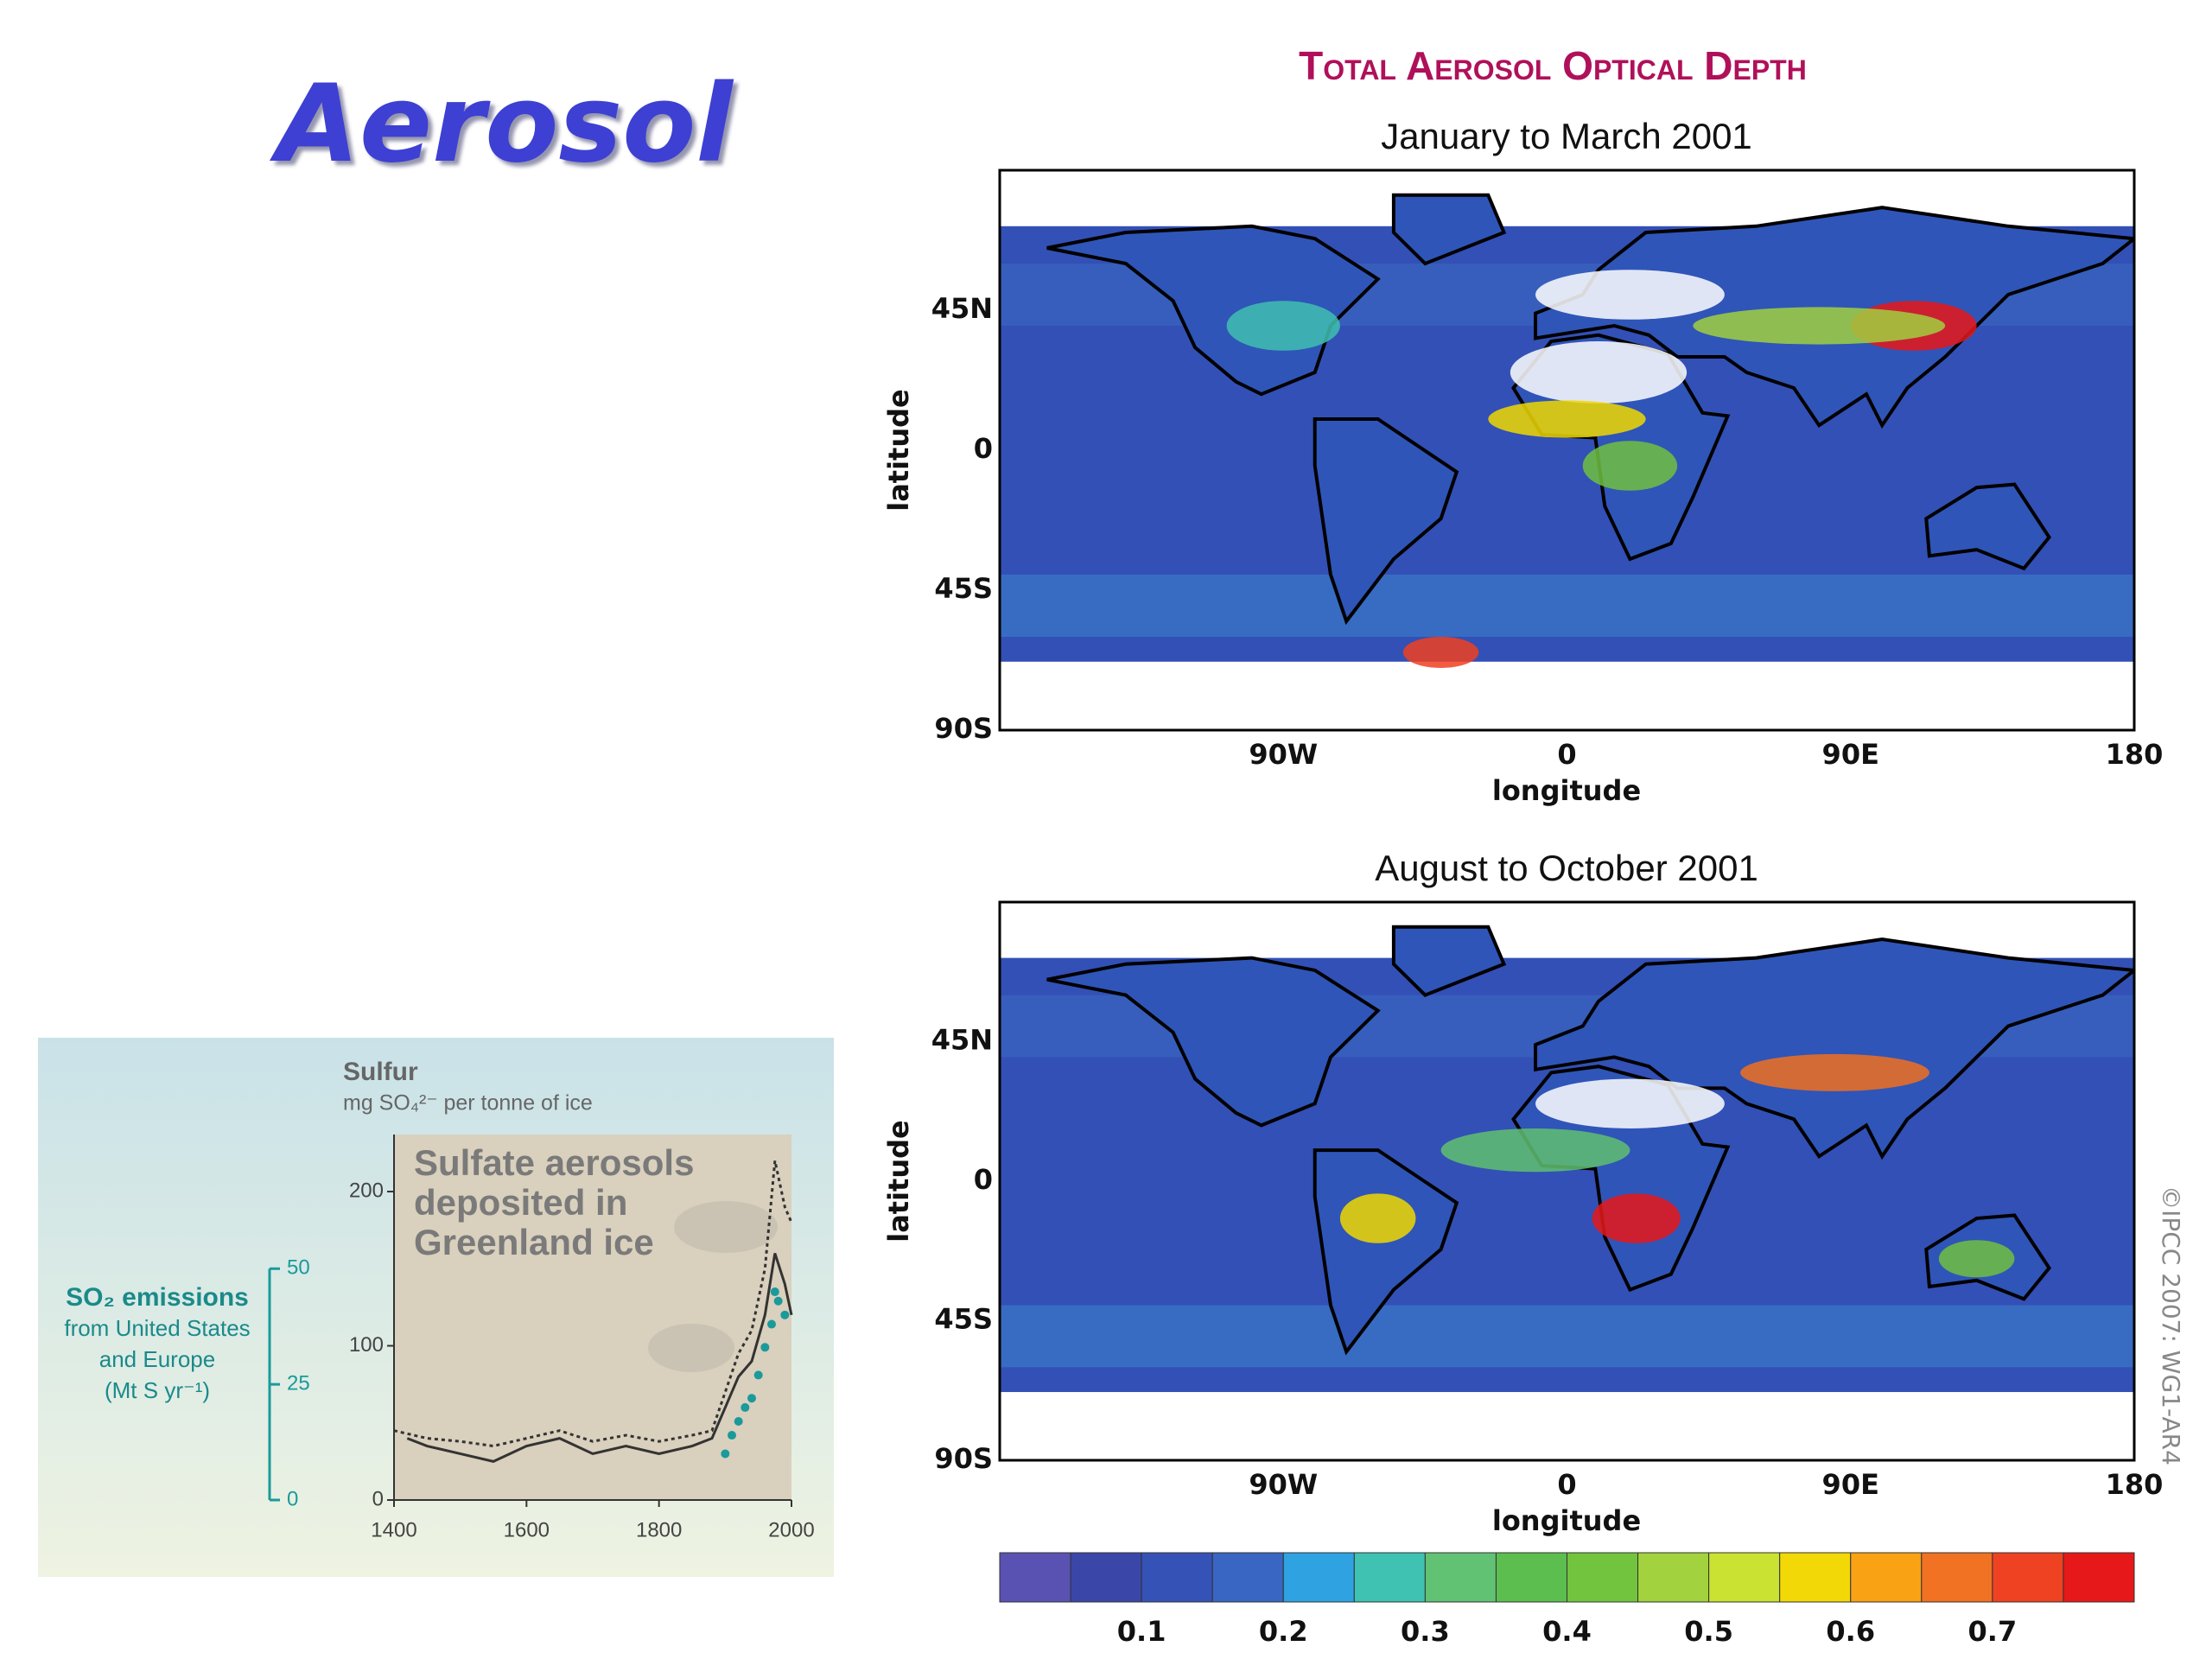 The width and height of the screenshot is (2212, 1659). What do you see at coordinates (1567, 1631) in the screenshot?
I see `colorbar-tick-label: 0.4` at bounding box center [1567, 1631].